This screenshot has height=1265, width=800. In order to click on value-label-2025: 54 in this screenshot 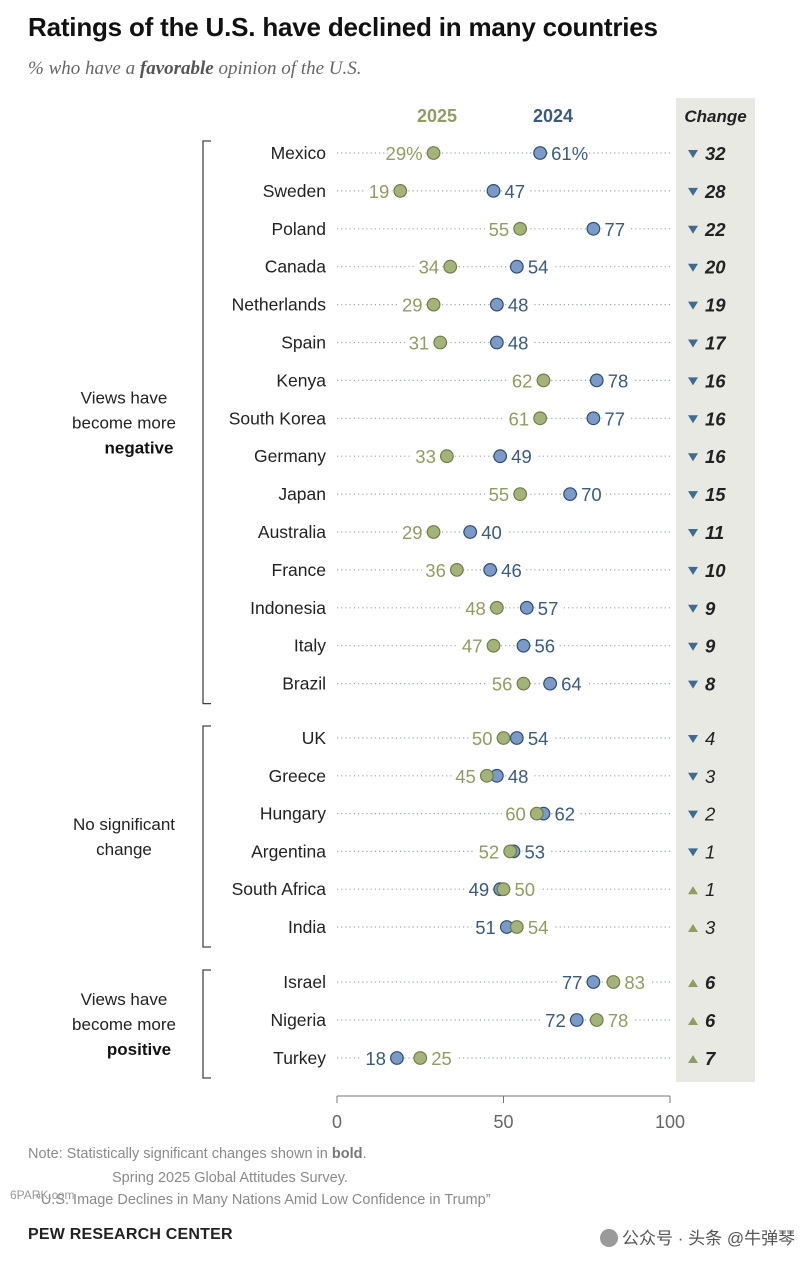, I will do `click(538, 927)`.